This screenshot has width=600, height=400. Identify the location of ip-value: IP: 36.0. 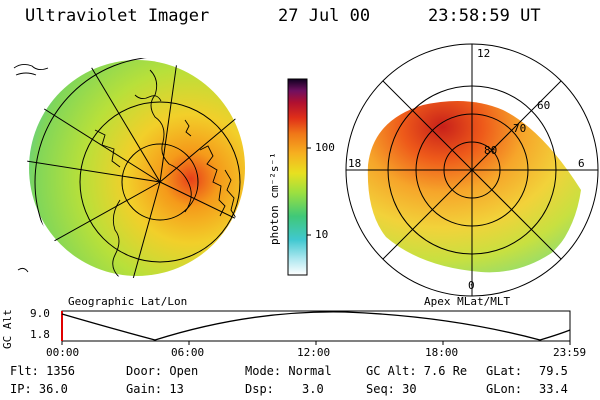
(39, 389).